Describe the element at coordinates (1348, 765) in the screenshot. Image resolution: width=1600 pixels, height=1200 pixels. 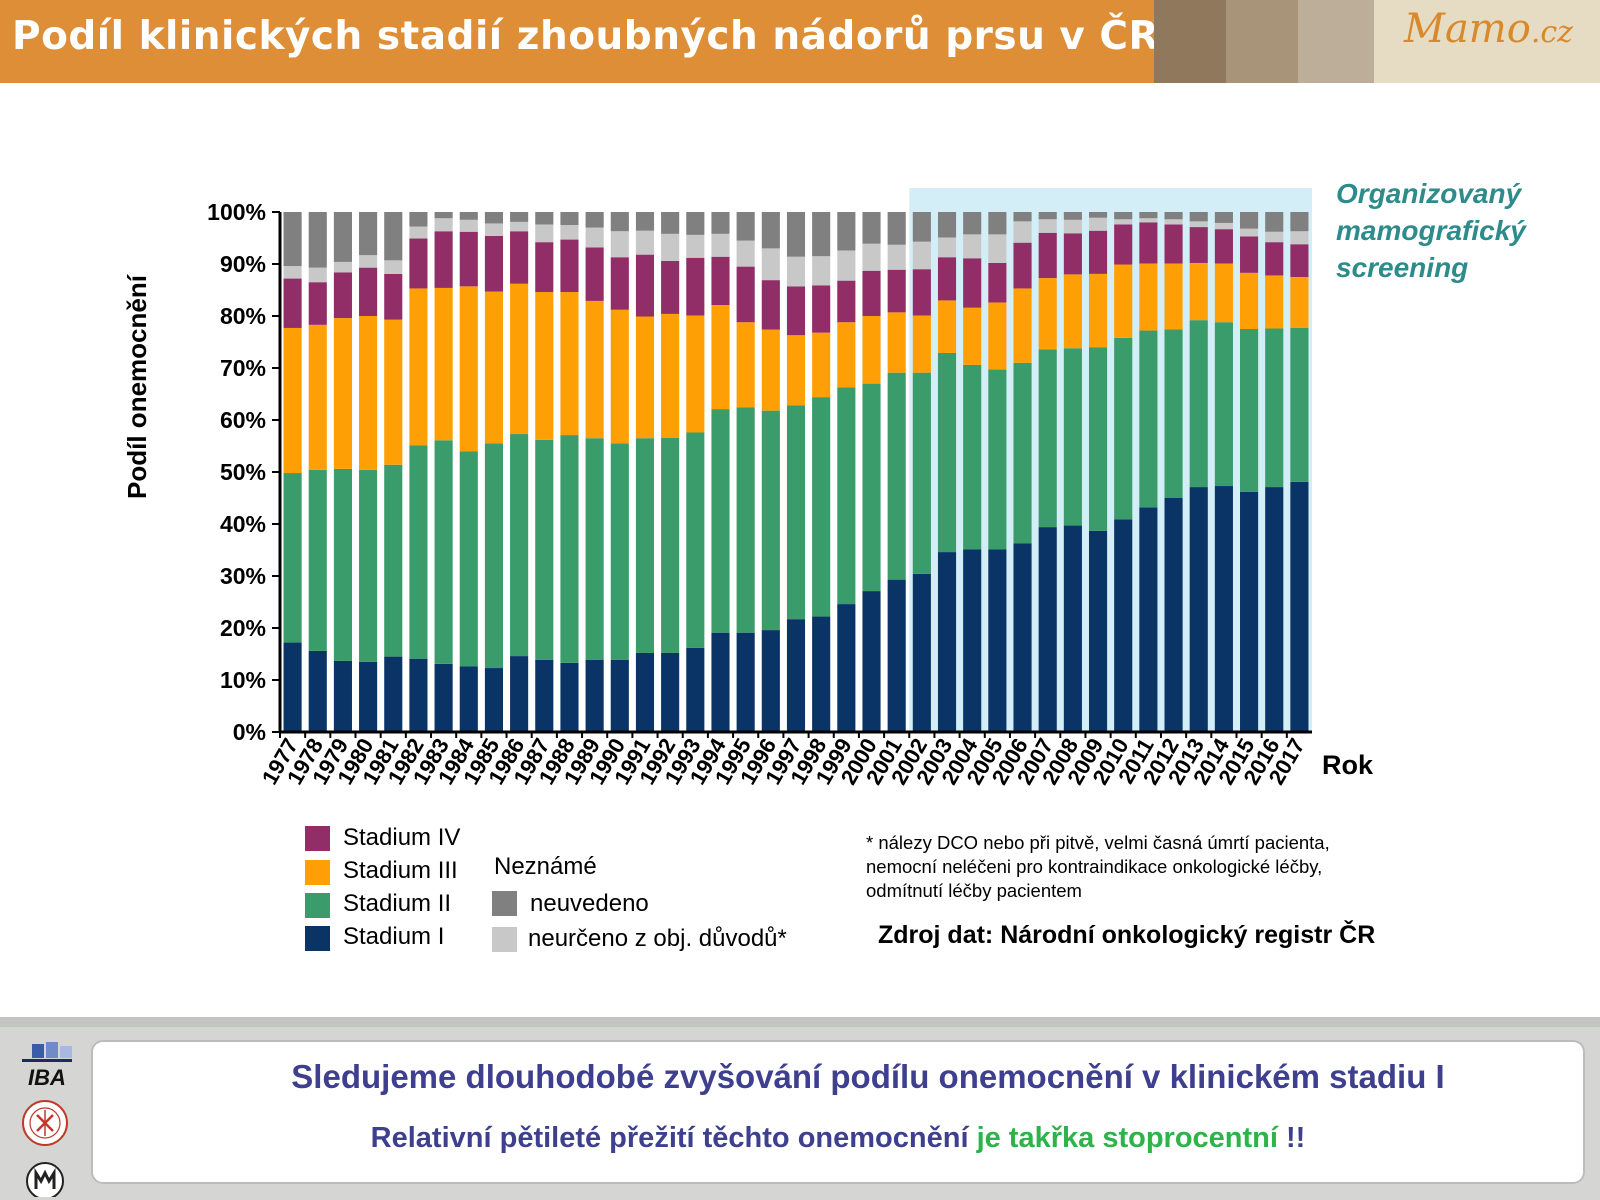
I see `x-axis-title: Rok` at that location.